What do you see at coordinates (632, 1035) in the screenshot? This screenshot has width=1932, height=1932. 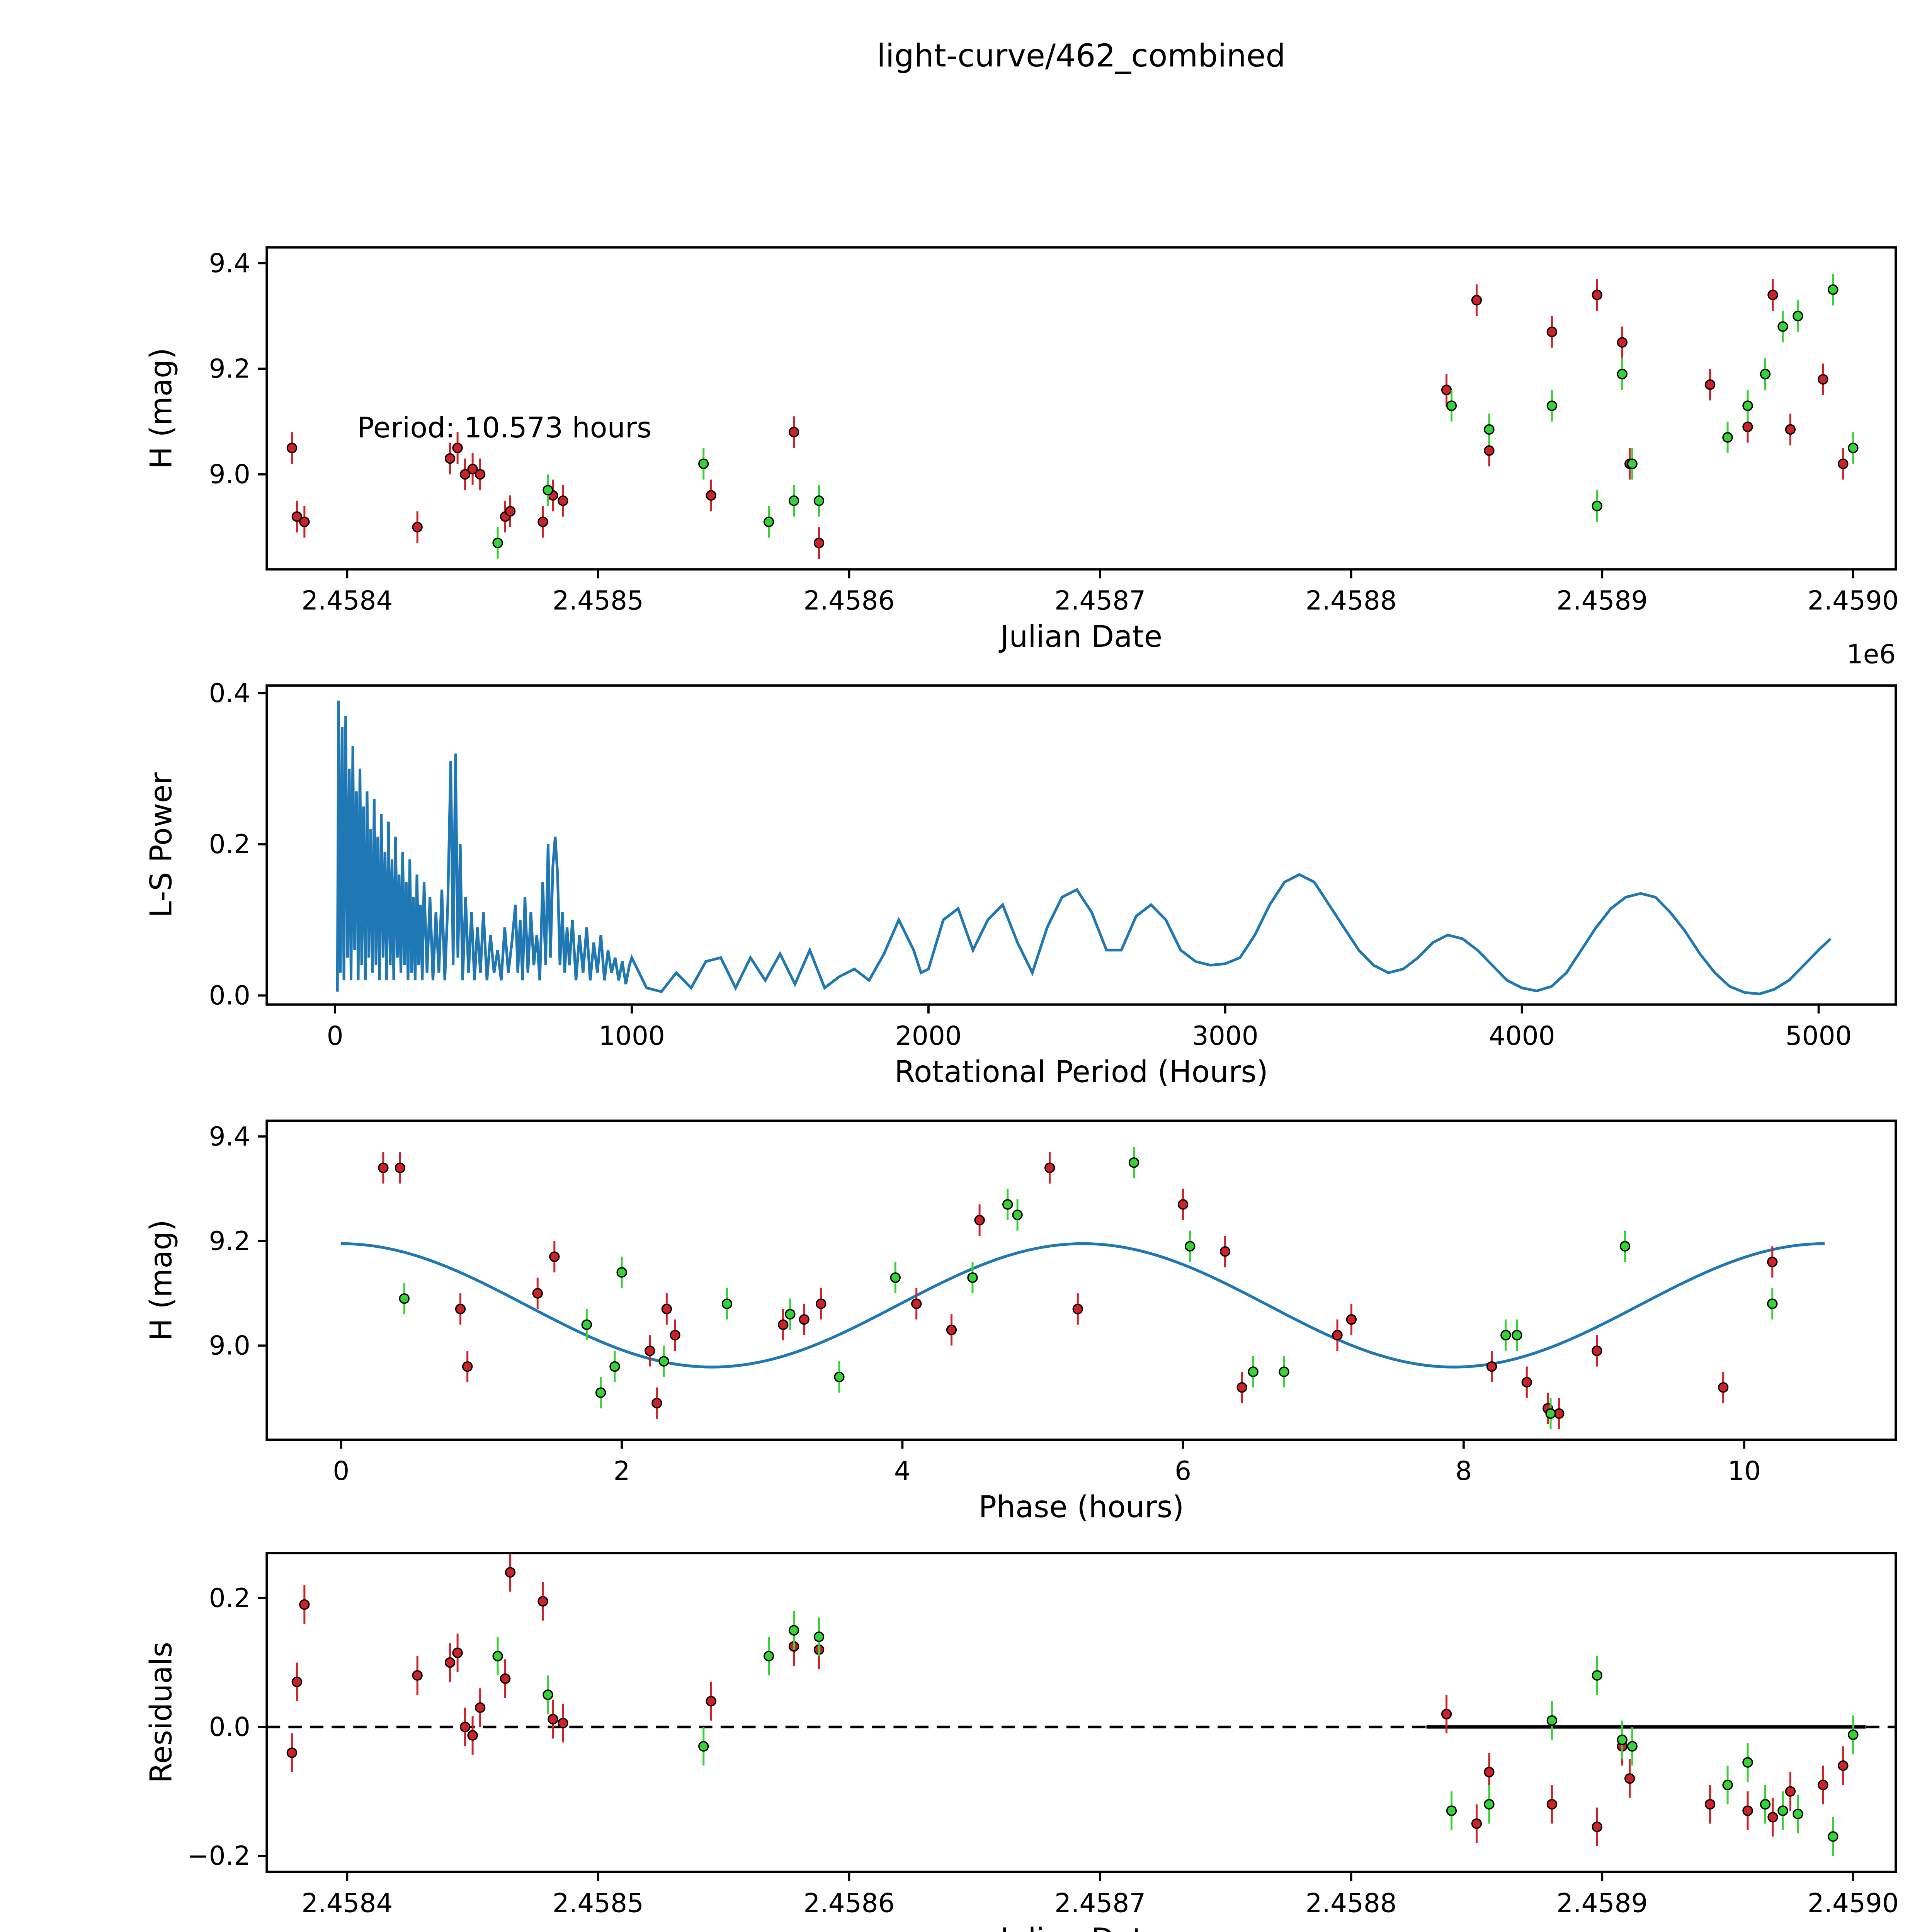 I see `x-tick-label: 1000` at bounding box center [632, 1035].